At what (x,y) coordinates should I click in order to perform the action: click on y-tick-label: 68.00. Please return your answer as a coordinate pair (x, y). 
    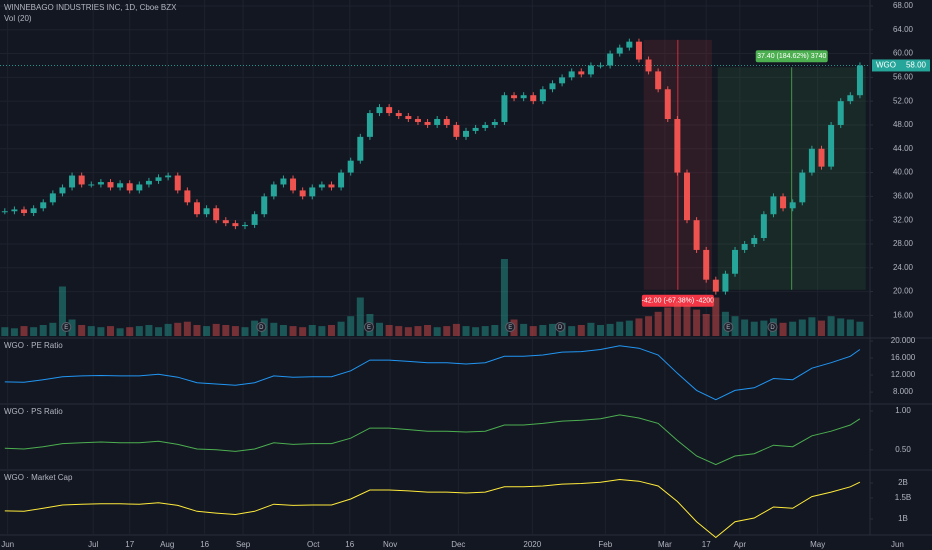
    Looking at the image, I should click on (903, 5).